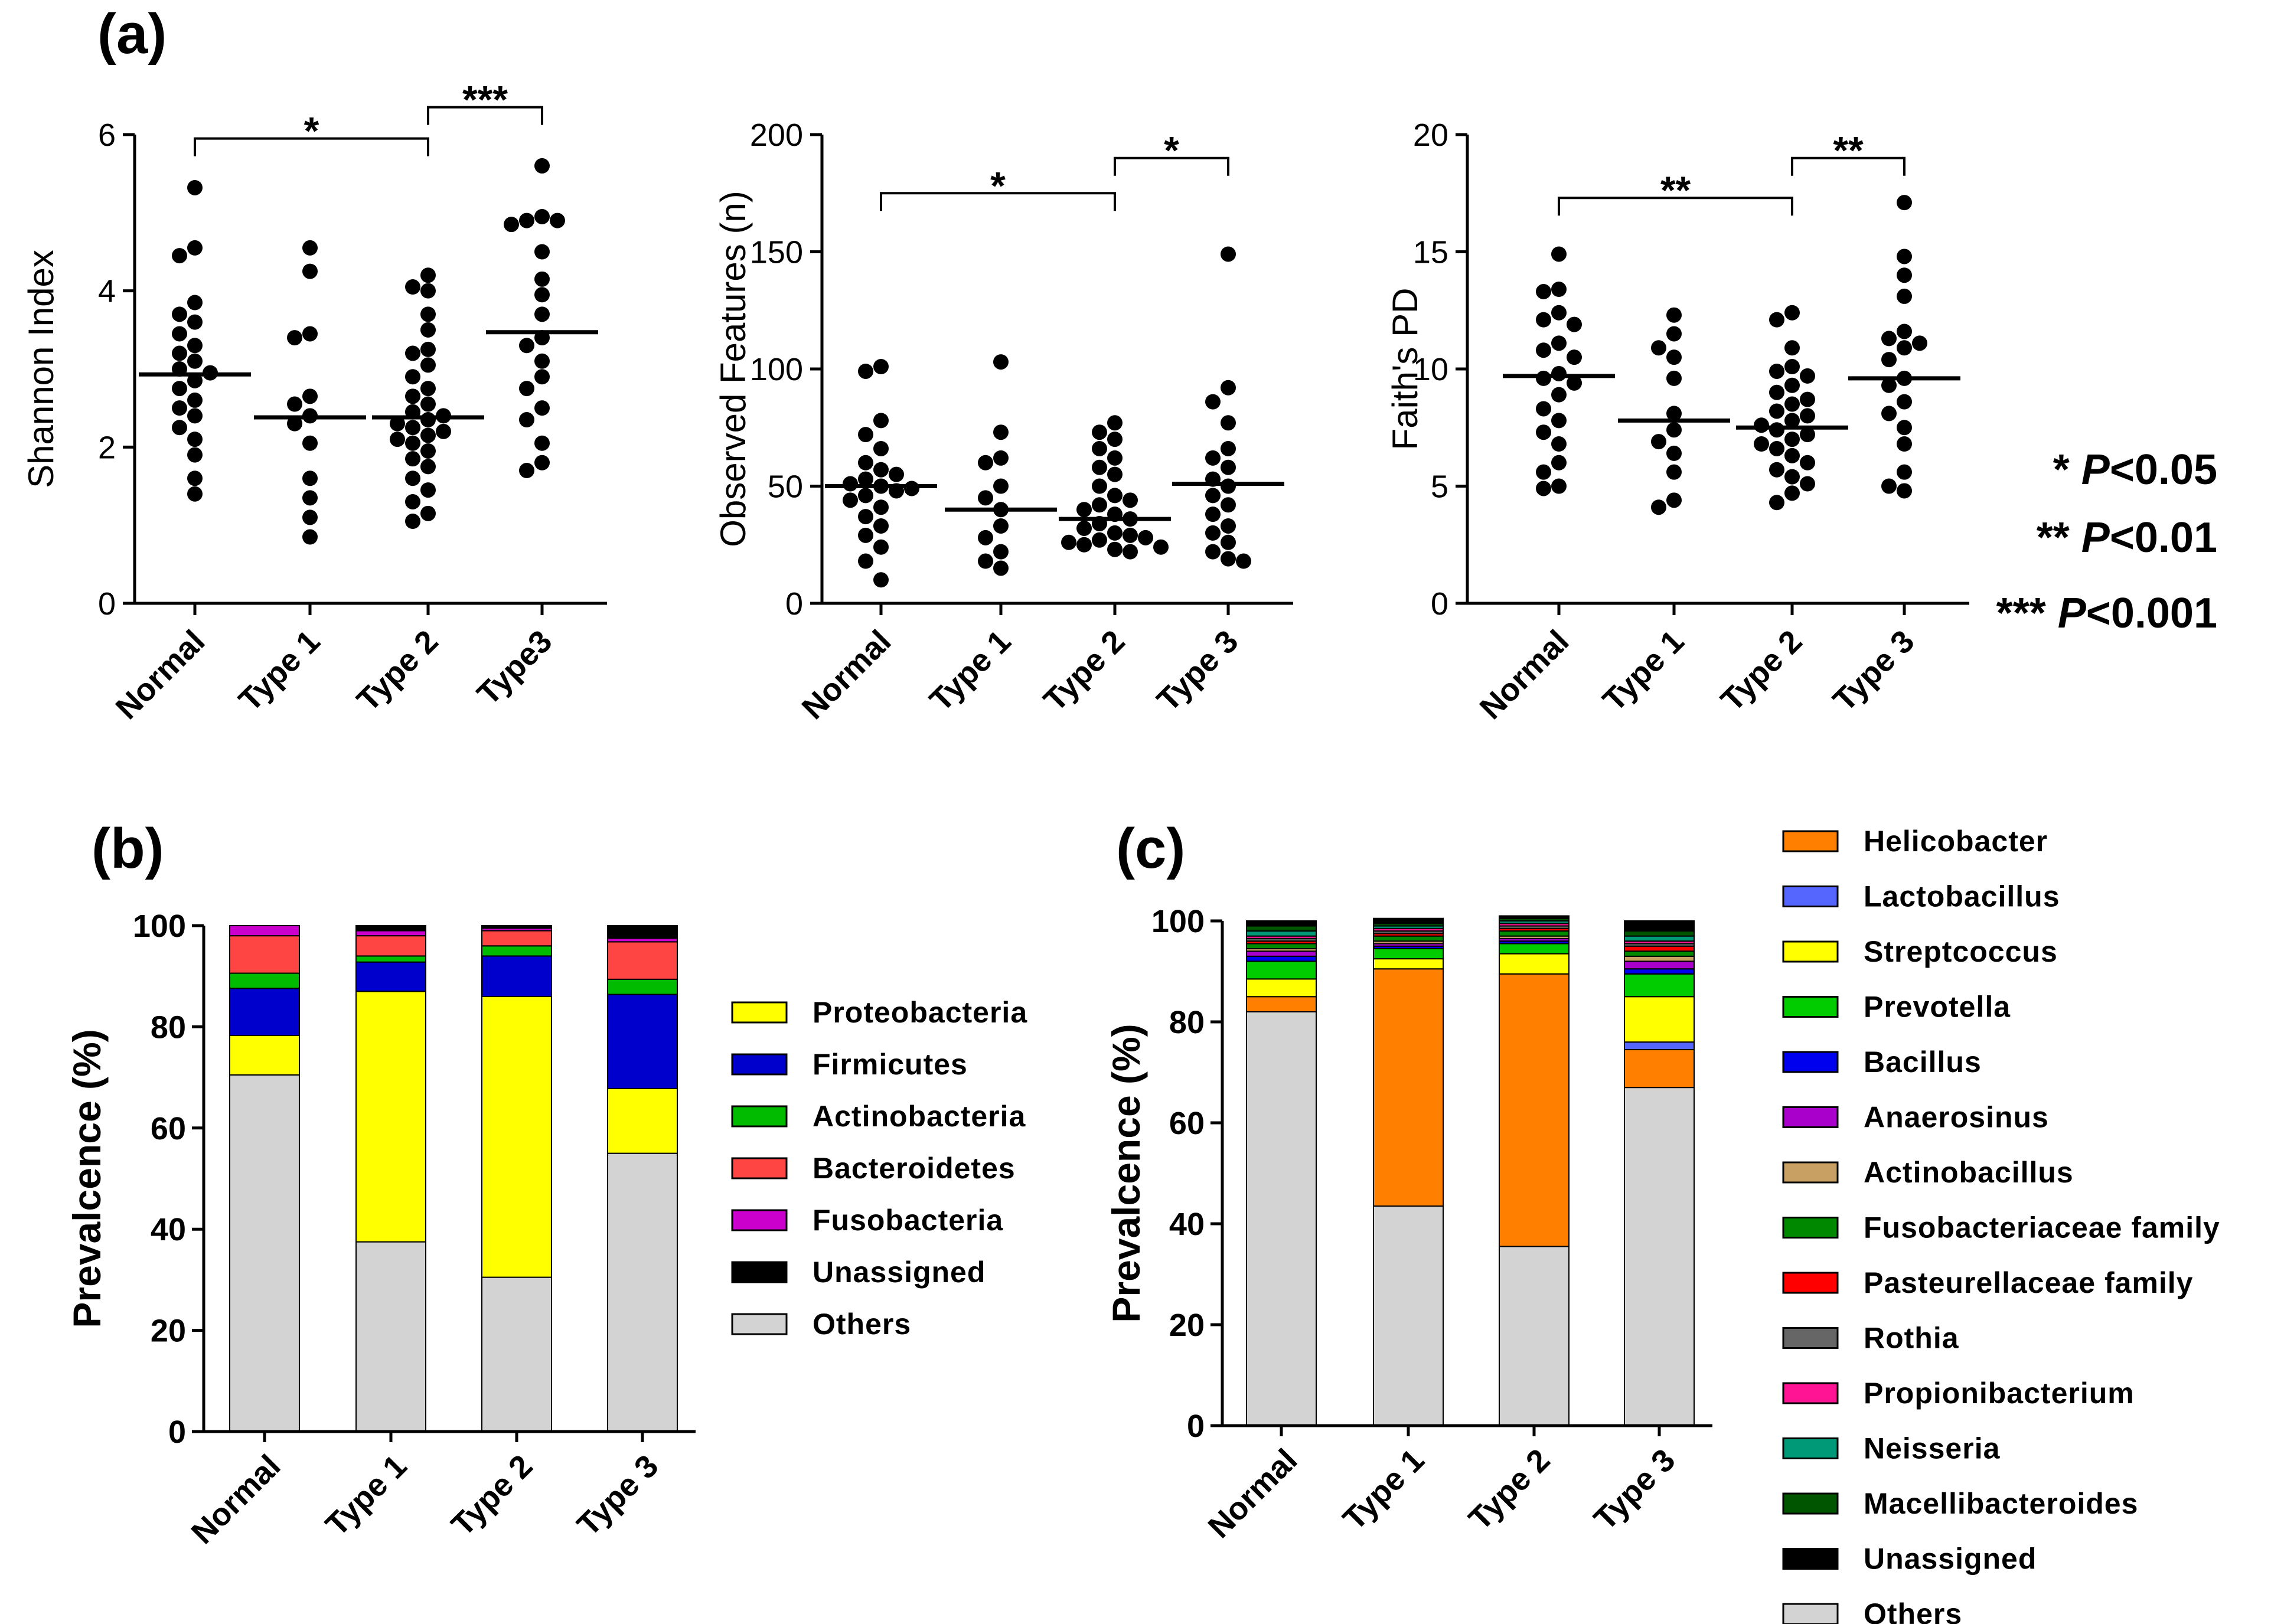 Image resolution: width=2284 pixels, height=1624 pixels. I want to click on legend-swatch-firmicutes, so click(760, 1064).